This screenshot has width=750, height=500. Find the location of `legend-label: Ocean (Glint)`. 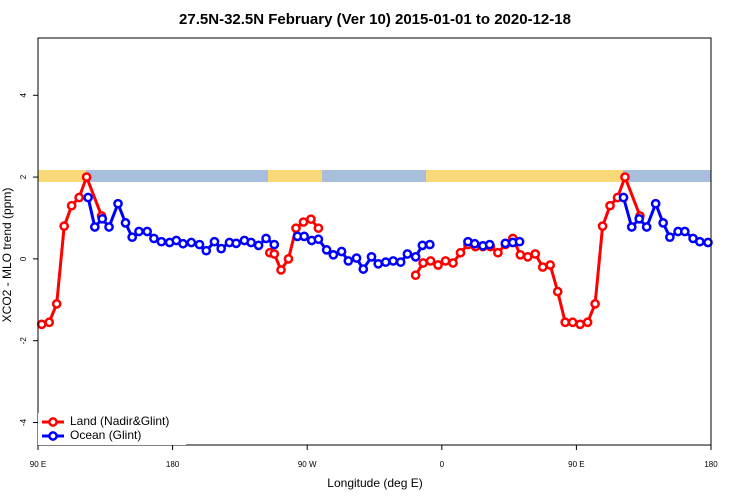

legend-label: Ocean (Glint) is located at coordinates (105, 435).